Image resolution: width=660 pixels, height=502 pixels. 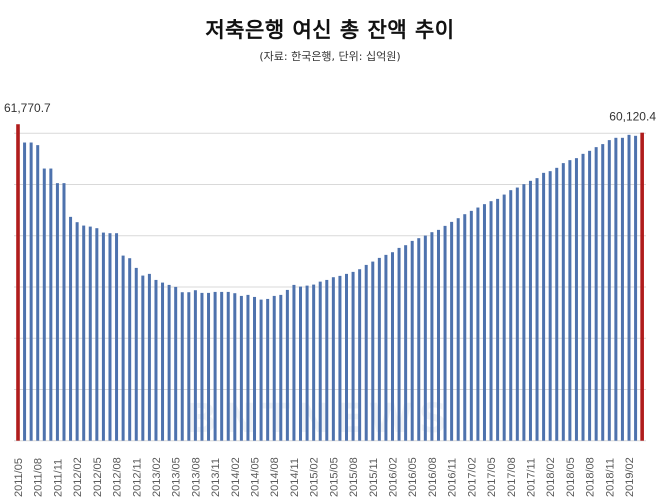 I want to click on x-tick-label: 2012/11, so click(x=137, y=477).